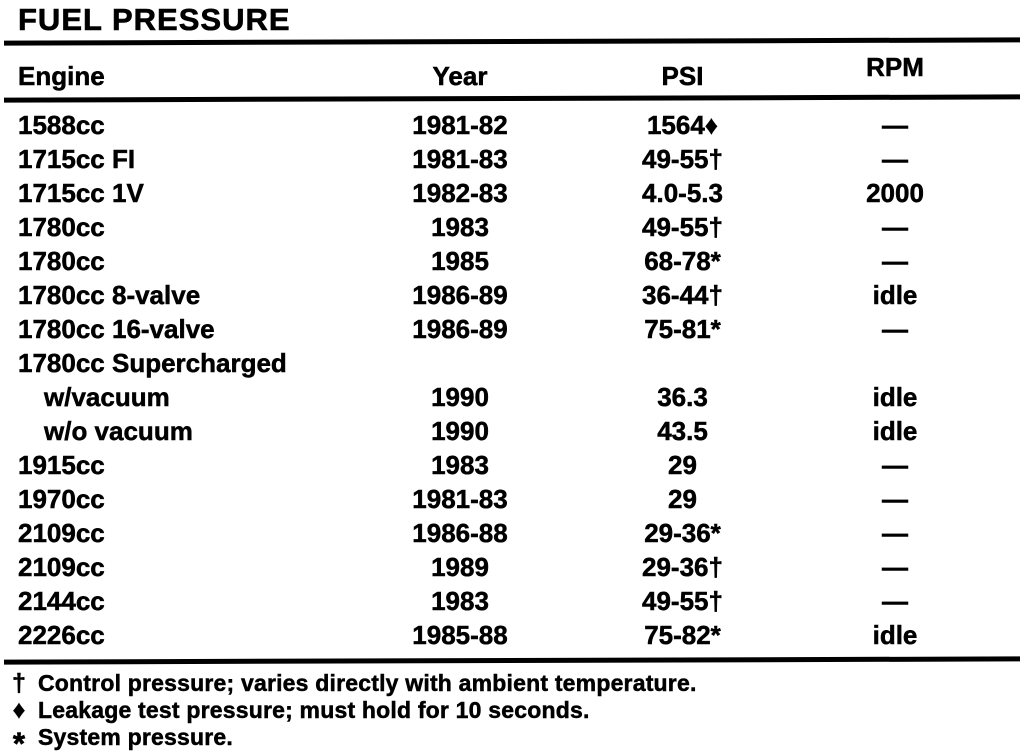  Describe the element at coordinates (682, 329) in the screenshot. I see `psi-cell: 75-81*` at that location.